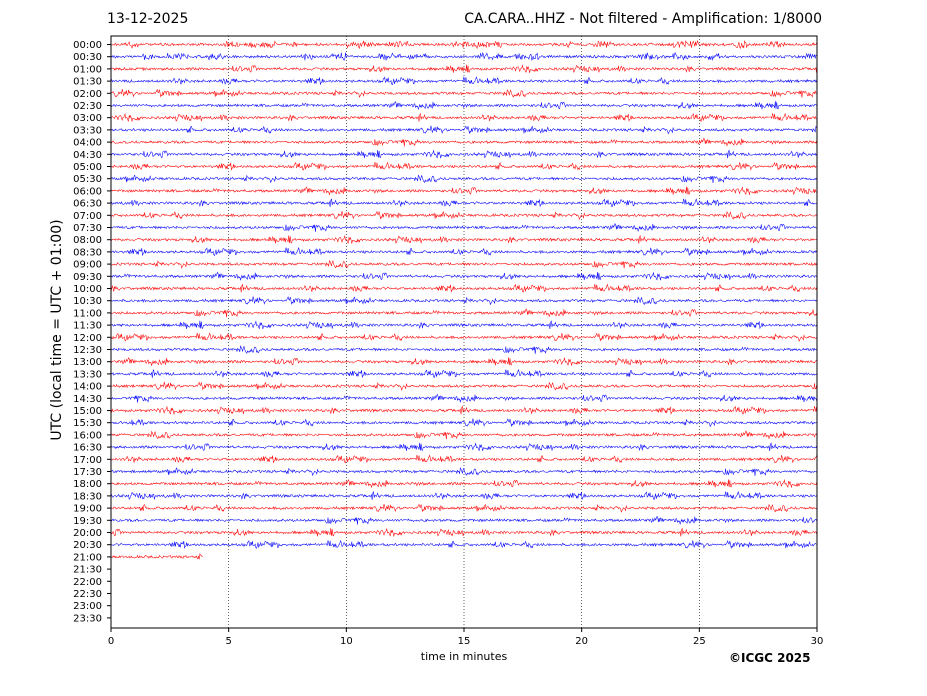 The image size is (927, 696). I want to click on trace-04:00, so click(463, 142).